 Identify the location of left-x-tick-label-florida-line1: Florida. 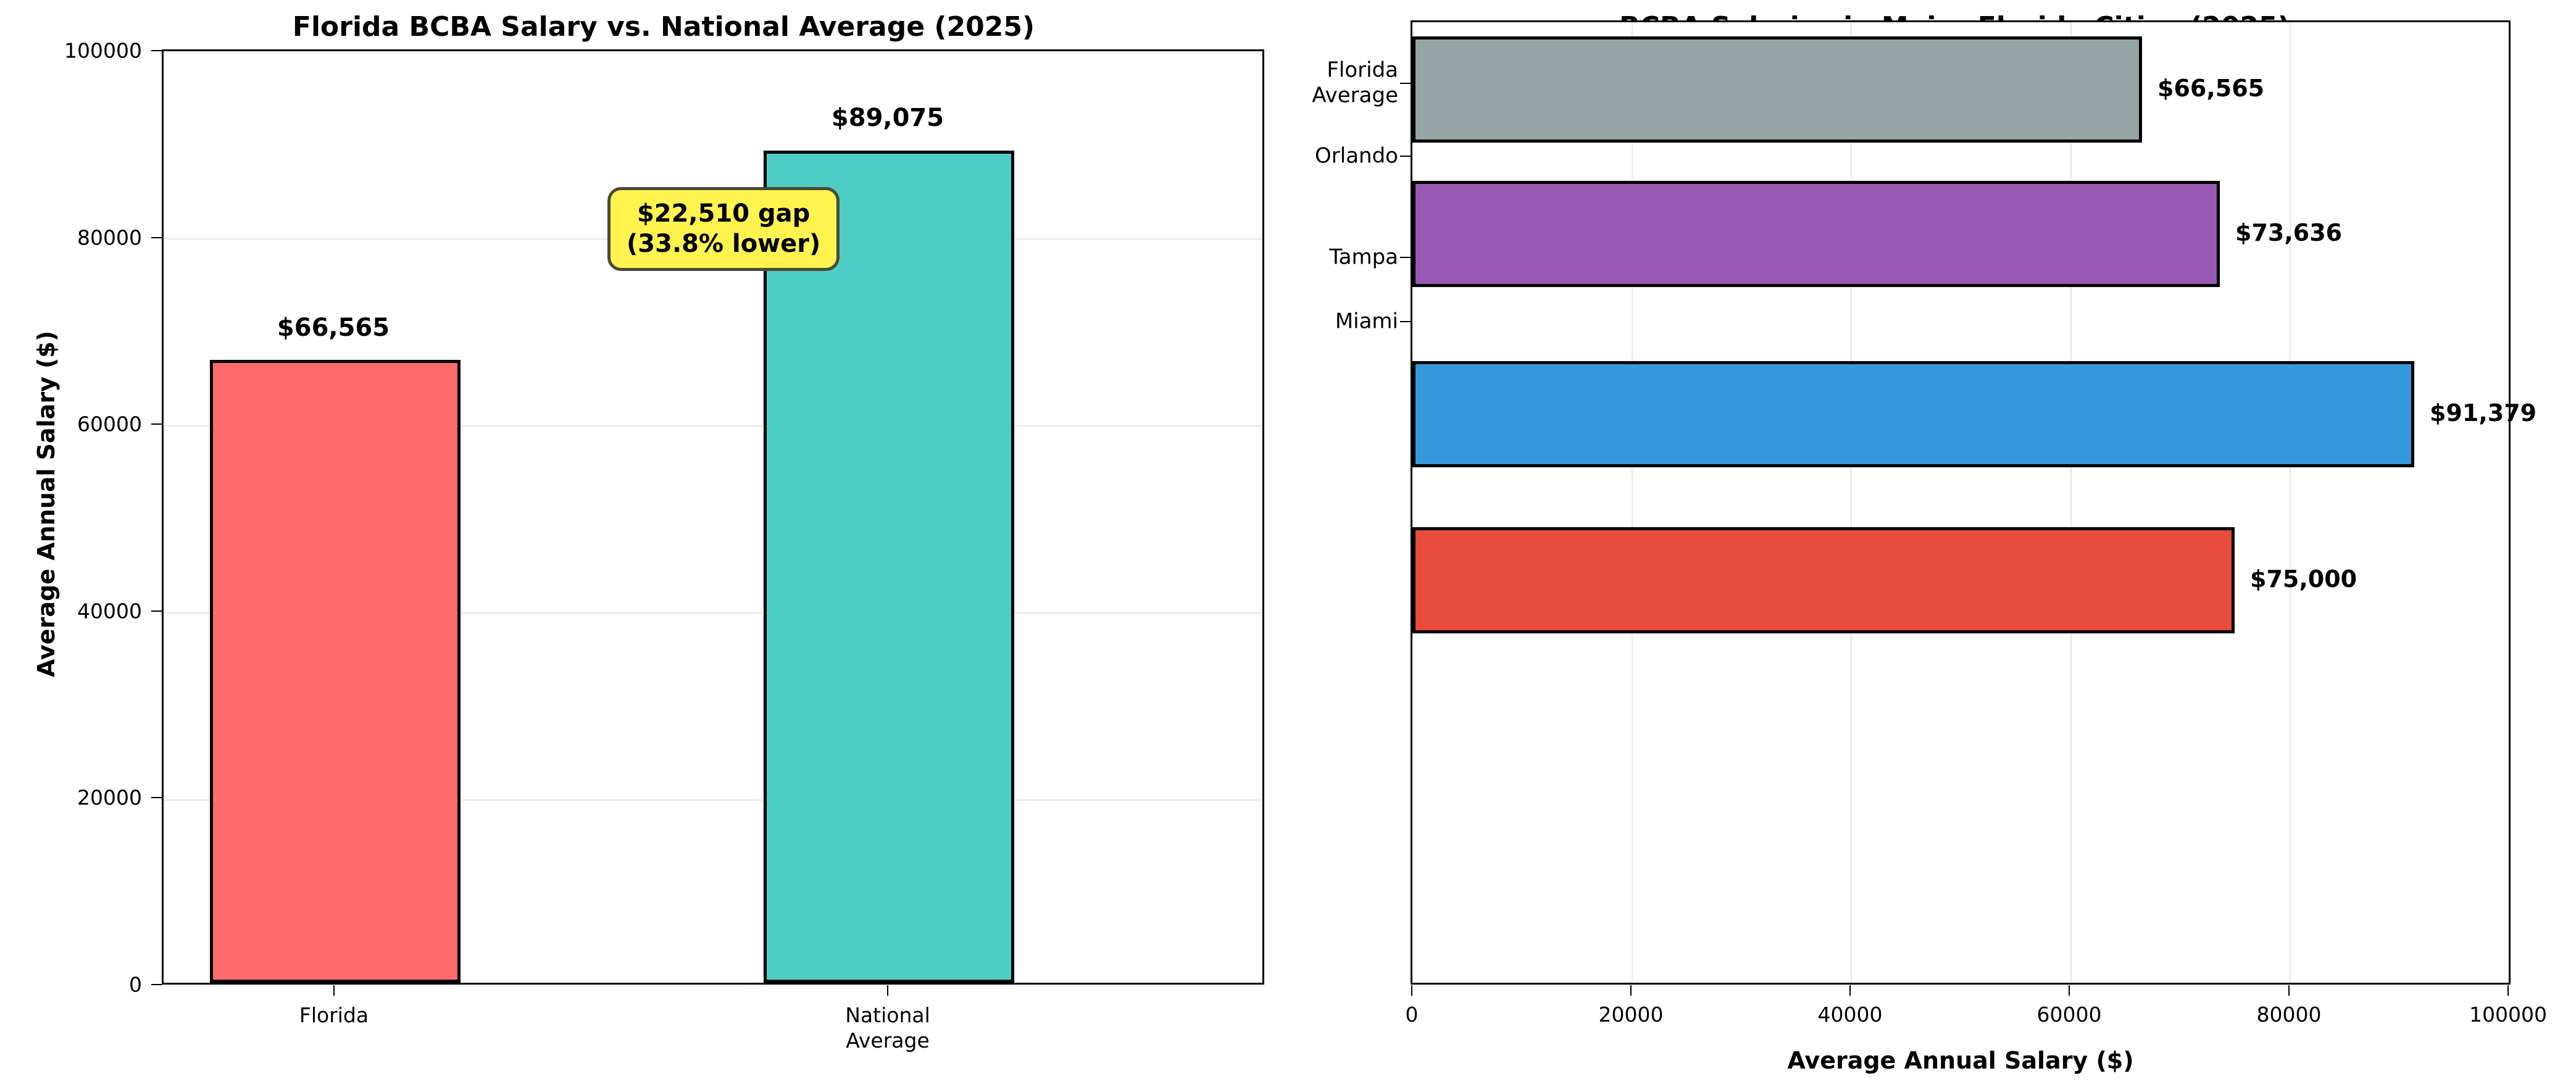
(334, 1015).